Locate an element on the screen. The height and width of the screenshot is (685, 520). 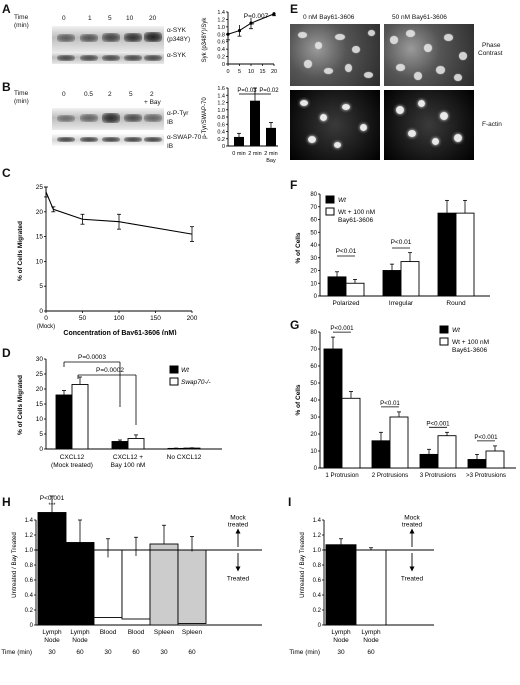
panel-e-col-label-2: 50 nM Bay61-3606 is located at coordinates (419, 17).